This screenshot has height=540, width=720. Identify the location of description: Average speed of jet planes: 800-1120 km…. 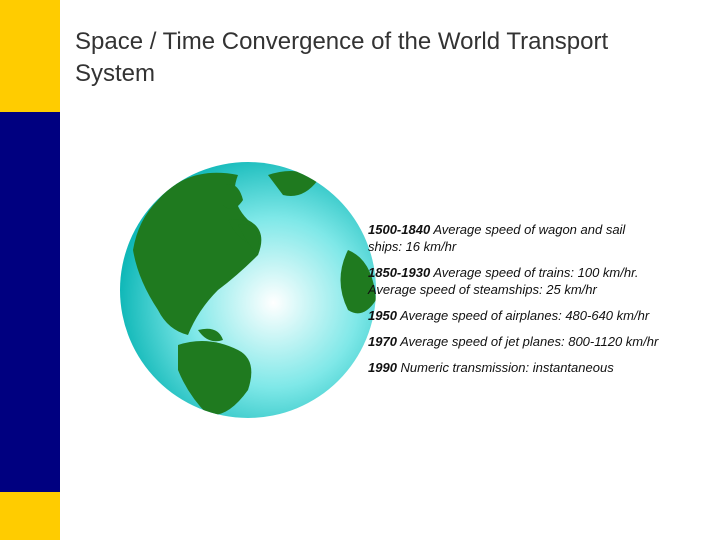
(529, 341).